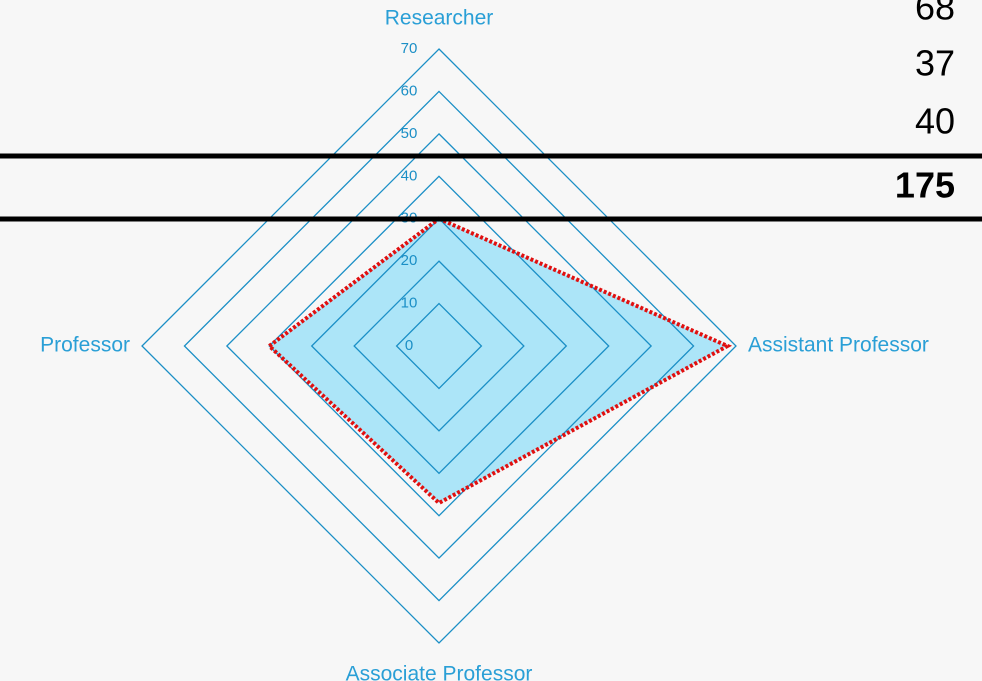 This screenshot has width=982, height=681. What do you see at coordinates (85, 345) in the screenshot?
I see `axis-label: Professor` at bounding box center [85, 345].